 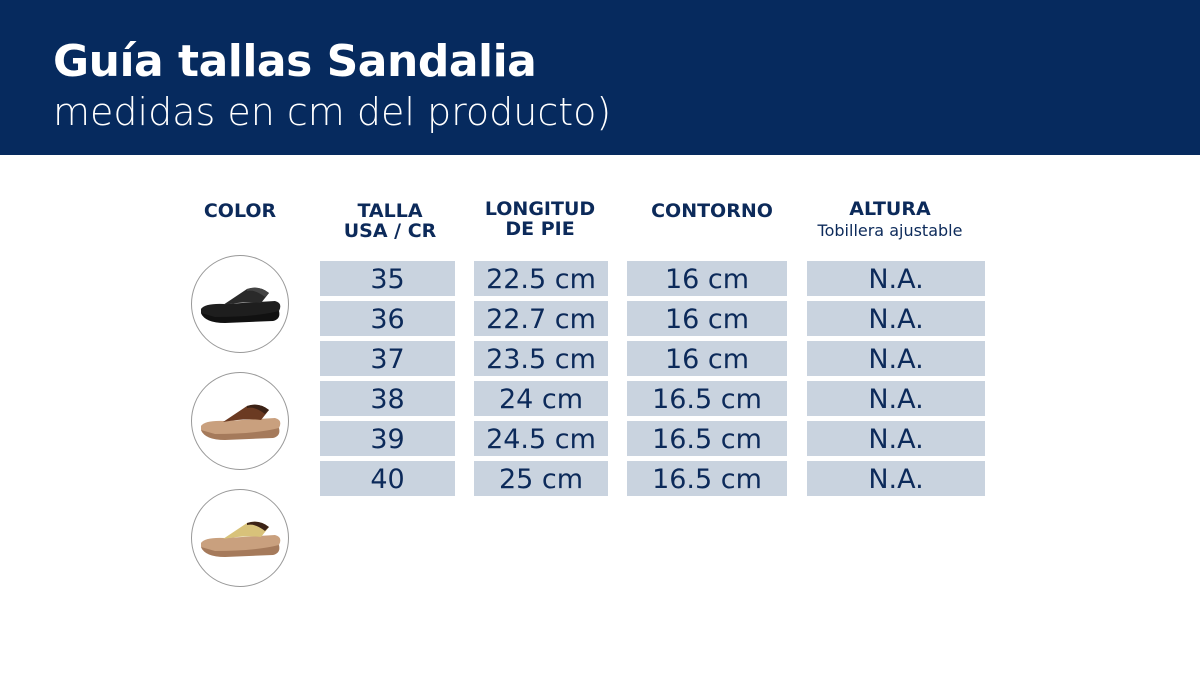 What do you see at coordinates (712, 211) in the screenshot?
I see `column-header-contorno: CONTORNO` at bounding box center [712, 211].